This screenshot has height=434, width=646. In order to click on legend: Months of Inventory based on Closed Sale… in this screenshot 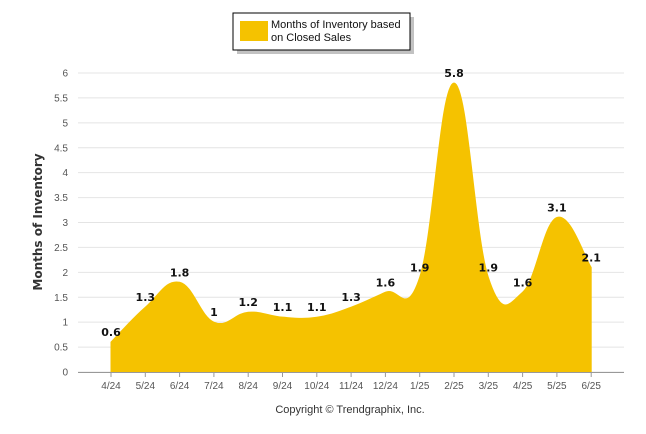, I will do `click(323, 33)`.